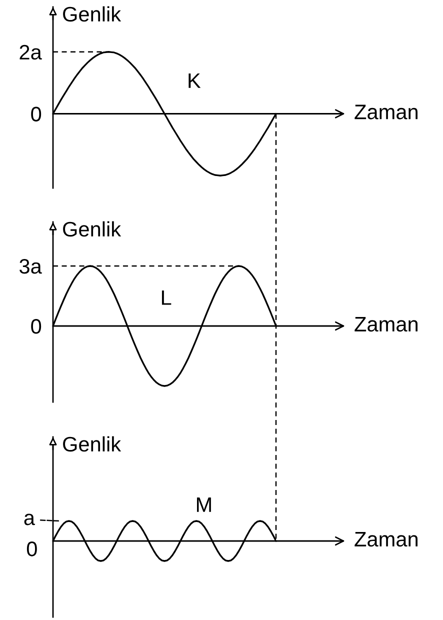  What do you see at coordinates (167, 297) in the screenshot?
I see `series-label: L` at bounding box center [167, 297].